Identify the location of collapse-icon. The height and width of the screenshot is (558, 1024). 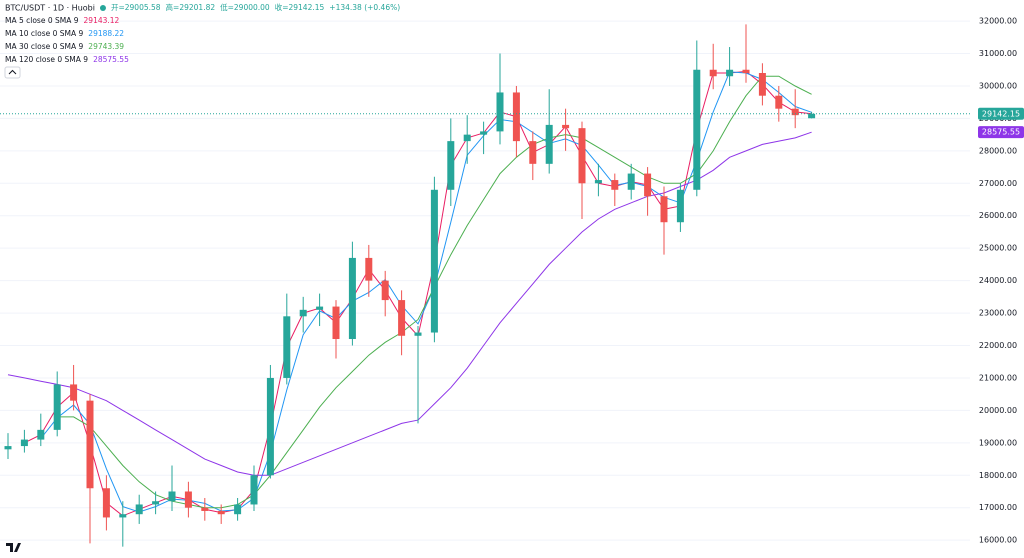
(12, 72).